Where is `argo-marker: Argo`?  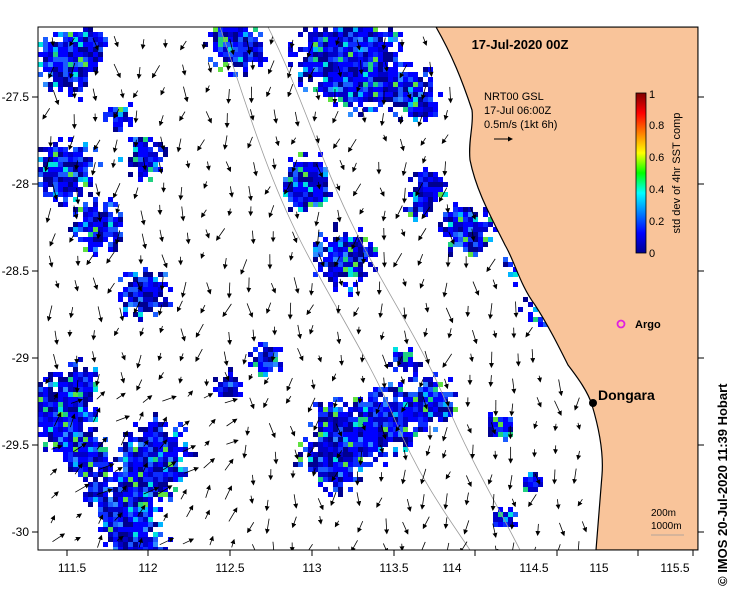 argo-marker: Argo is located at coordinates (638, 325).